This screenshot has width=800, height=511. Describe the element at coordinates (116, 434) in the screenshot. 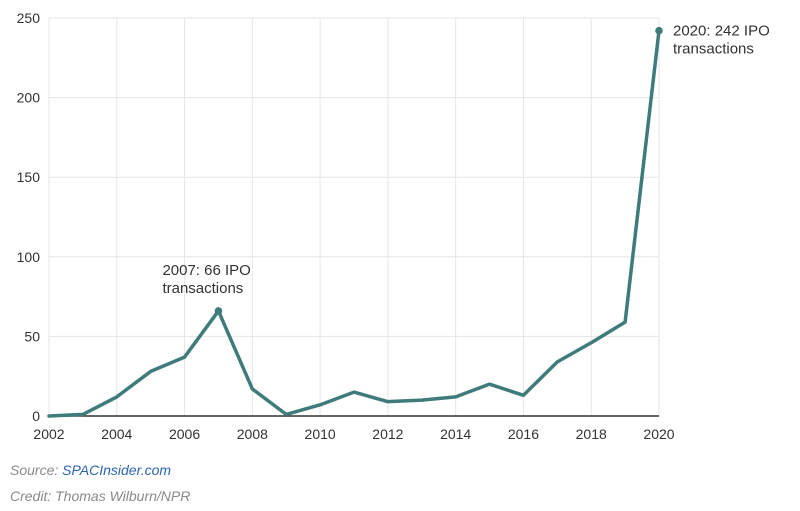

I see `x-tick-label: 2004` at that location.